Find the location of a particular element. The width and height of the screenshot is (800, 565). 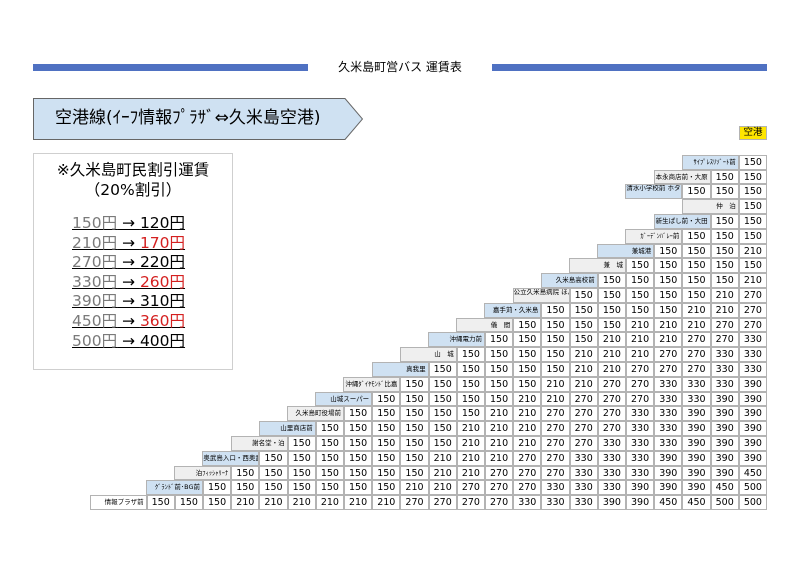

stop-name: 公立久米島病院 ほんのもり is located at coordinates (541, 295).